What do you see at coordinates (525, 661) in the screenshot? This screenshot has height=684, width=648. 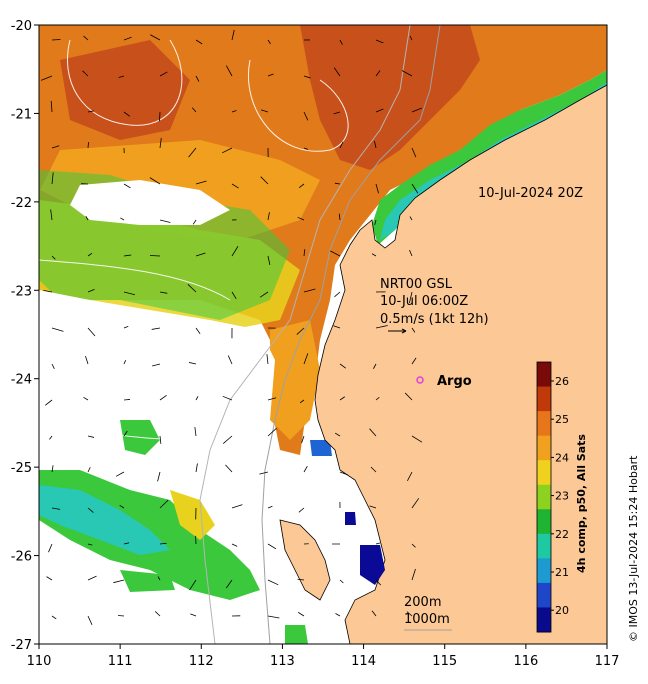 I see `x-tick-label: 116` at bounding box center [525, 661].